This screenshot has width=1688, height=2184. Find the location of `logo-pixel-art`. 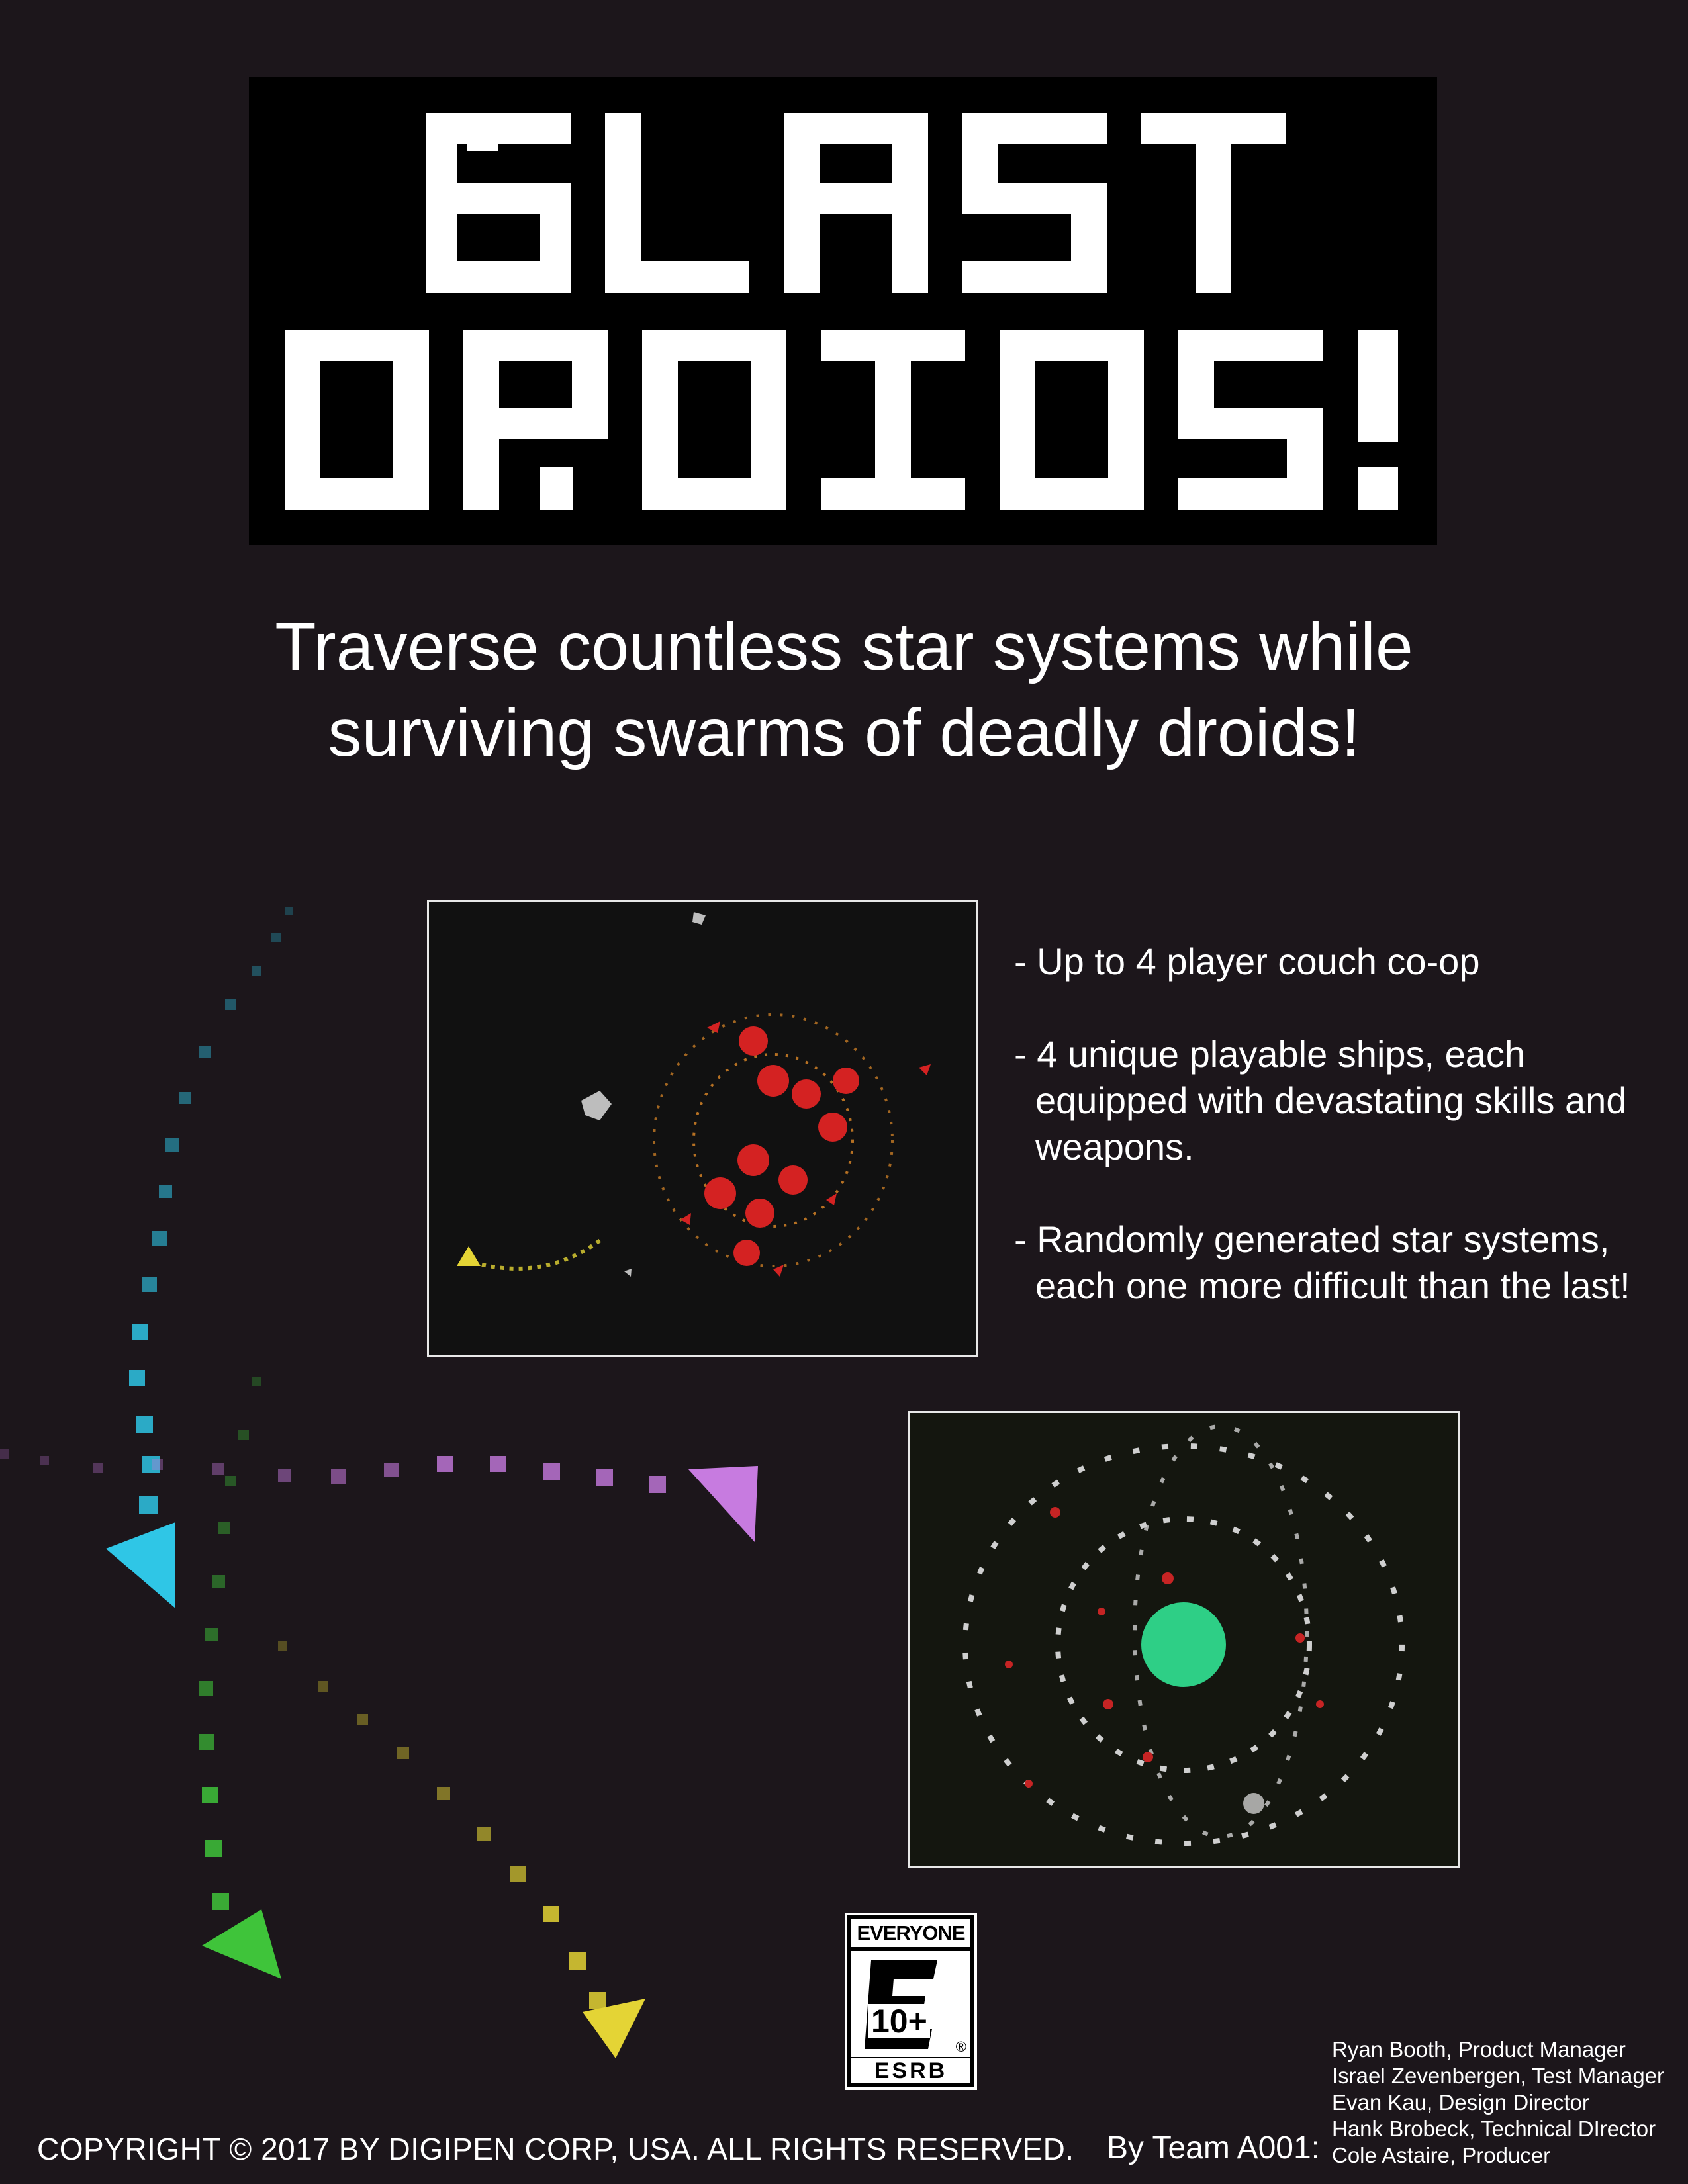

logo-pixel-art is located at coordinates (841, 311).